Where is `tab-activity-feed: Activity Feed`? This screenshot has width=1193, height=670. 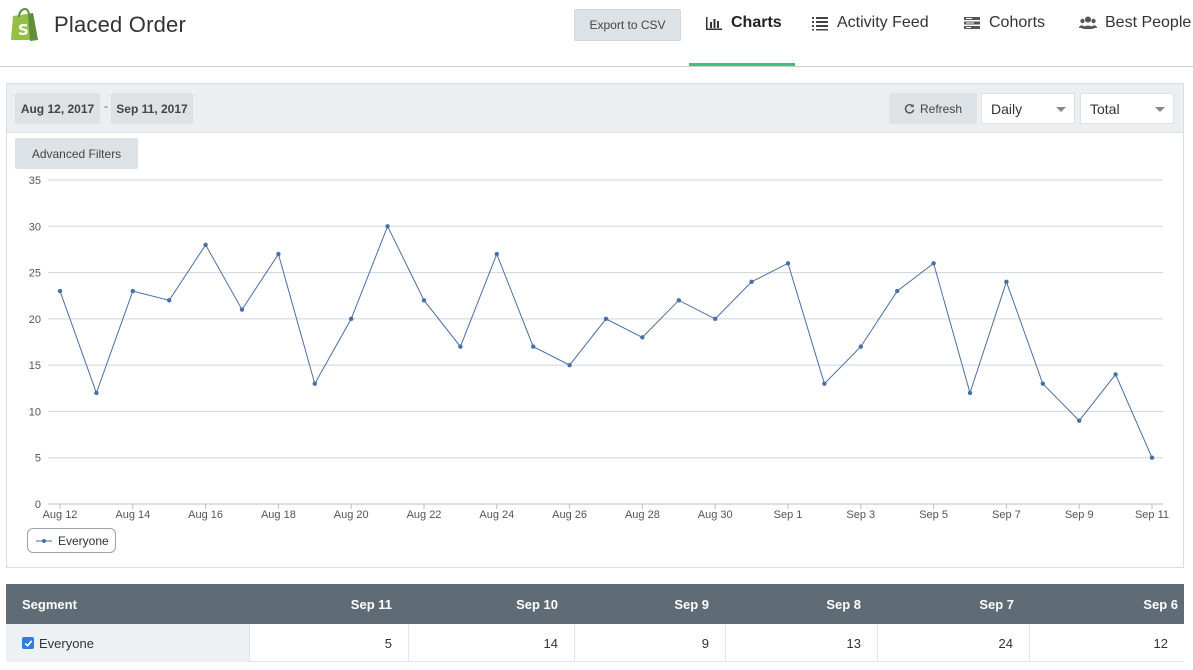 tab-activity-feed: Activity Feed is located at coordinates (870, 23).